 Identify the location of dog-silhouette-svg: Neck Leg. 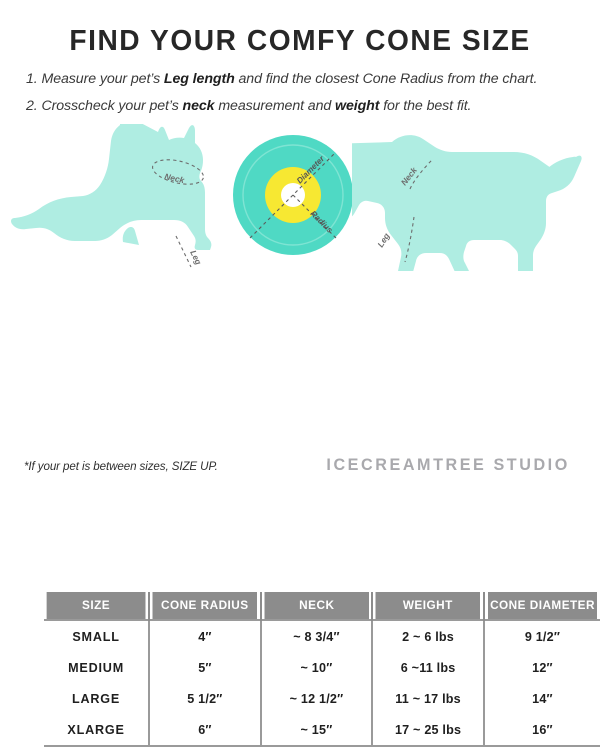
(467, 203).